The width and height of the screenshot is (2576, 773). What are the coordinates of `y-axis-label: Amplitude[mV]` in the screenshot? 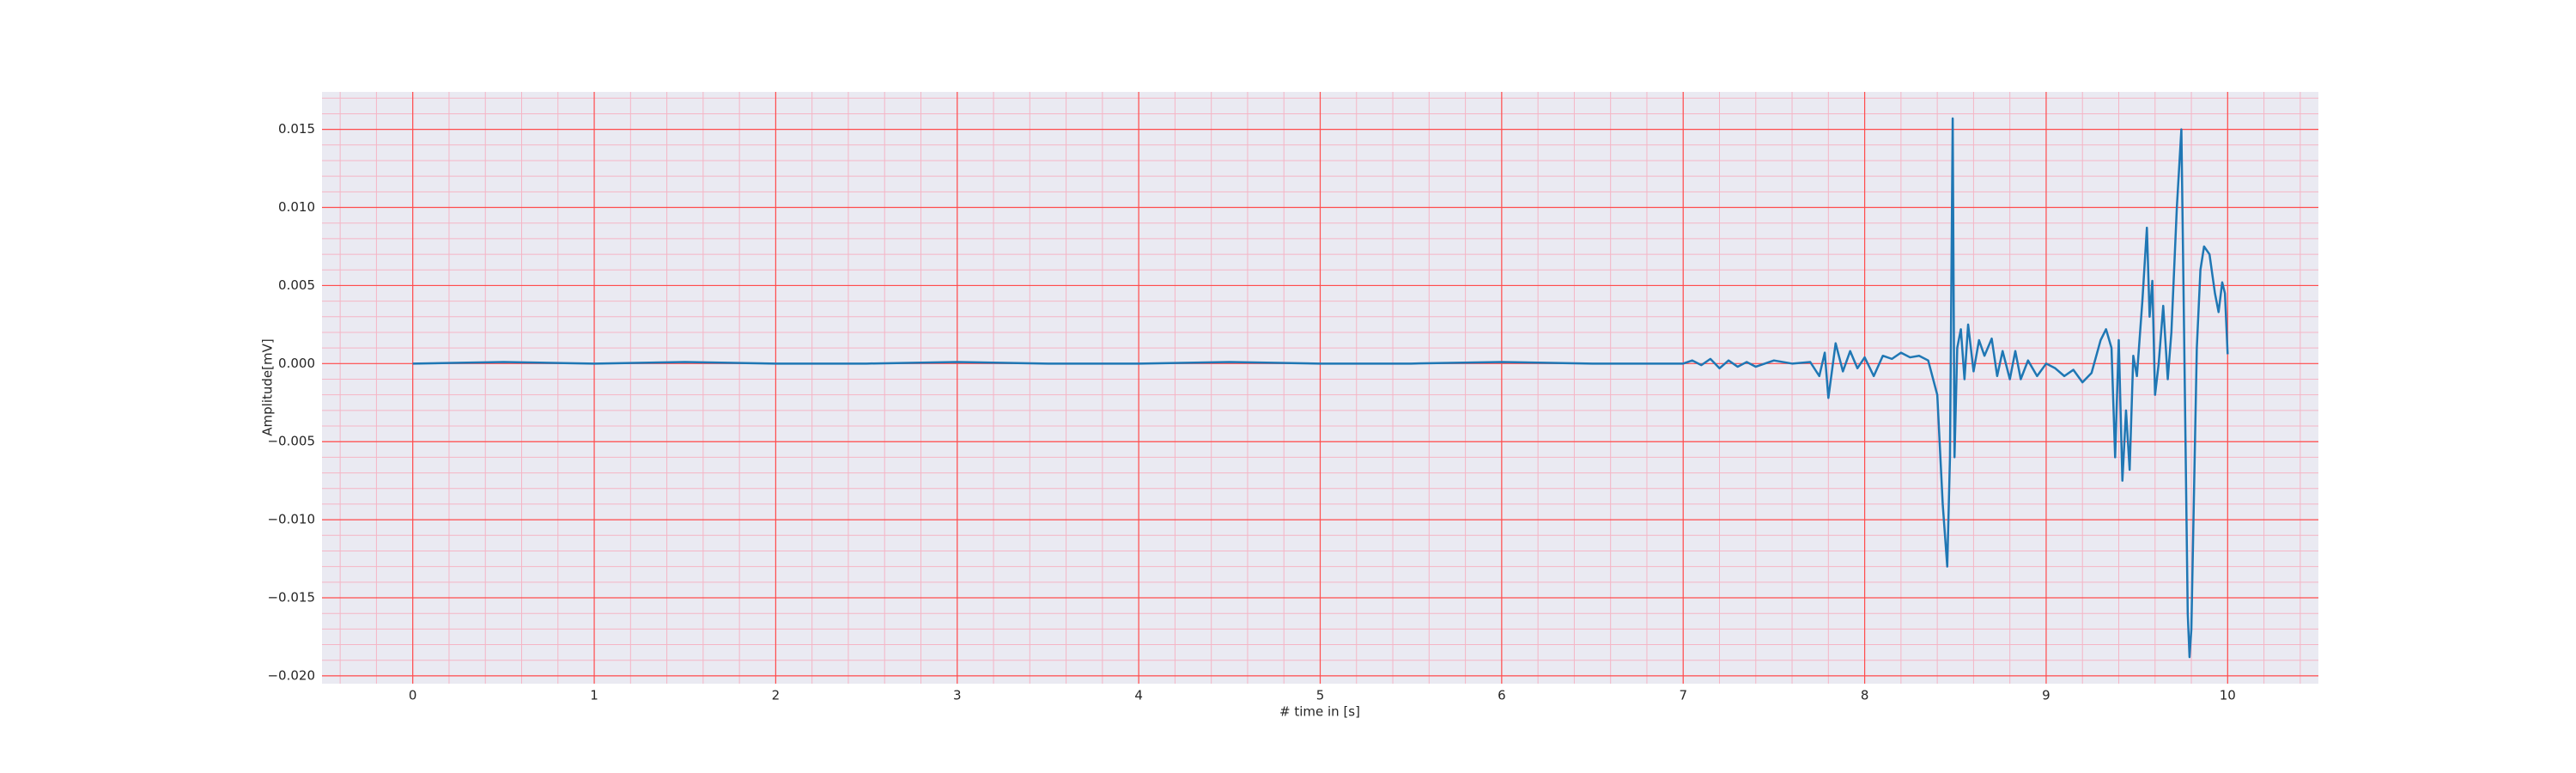 It's located at (268, 386).